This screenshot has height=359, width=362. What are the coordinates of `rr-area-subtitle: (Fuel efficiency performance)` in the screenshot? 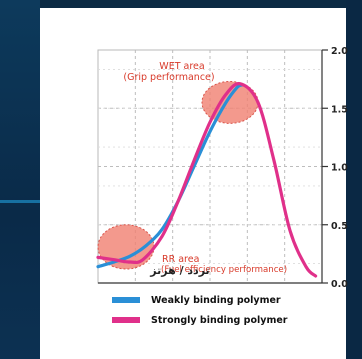 It's located at (224, 270).